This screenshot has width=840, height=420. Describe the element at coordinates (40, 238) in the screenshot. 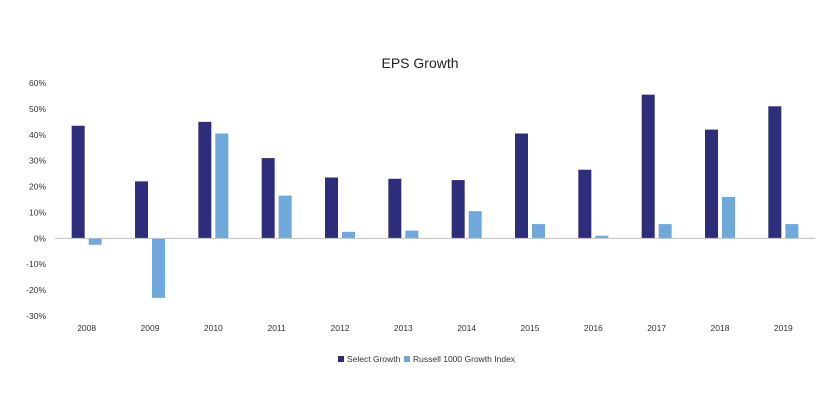

I see `y-tick-label: 0%` at that location.